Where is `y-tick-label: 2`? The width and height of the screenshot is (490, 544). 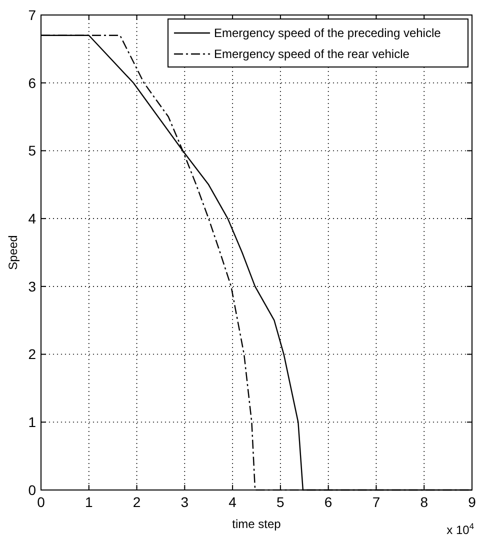 y-tick-label: 2 is located at coordinates (32, 354).